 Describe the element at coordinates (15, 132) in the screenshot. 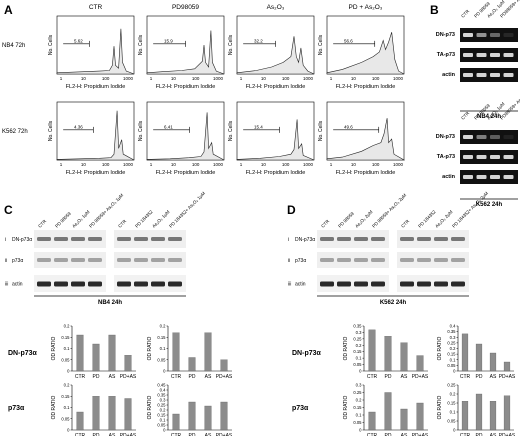

I see `histogram-row-label: K562 72h` at that location.